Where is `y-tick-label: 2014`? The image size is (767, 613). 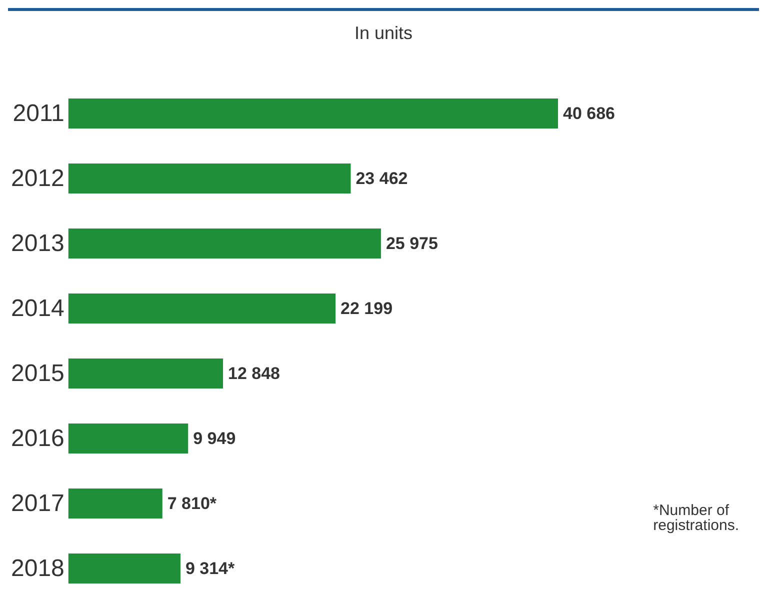
y-tick-label: 2014 is located at coordinates (37, 308).